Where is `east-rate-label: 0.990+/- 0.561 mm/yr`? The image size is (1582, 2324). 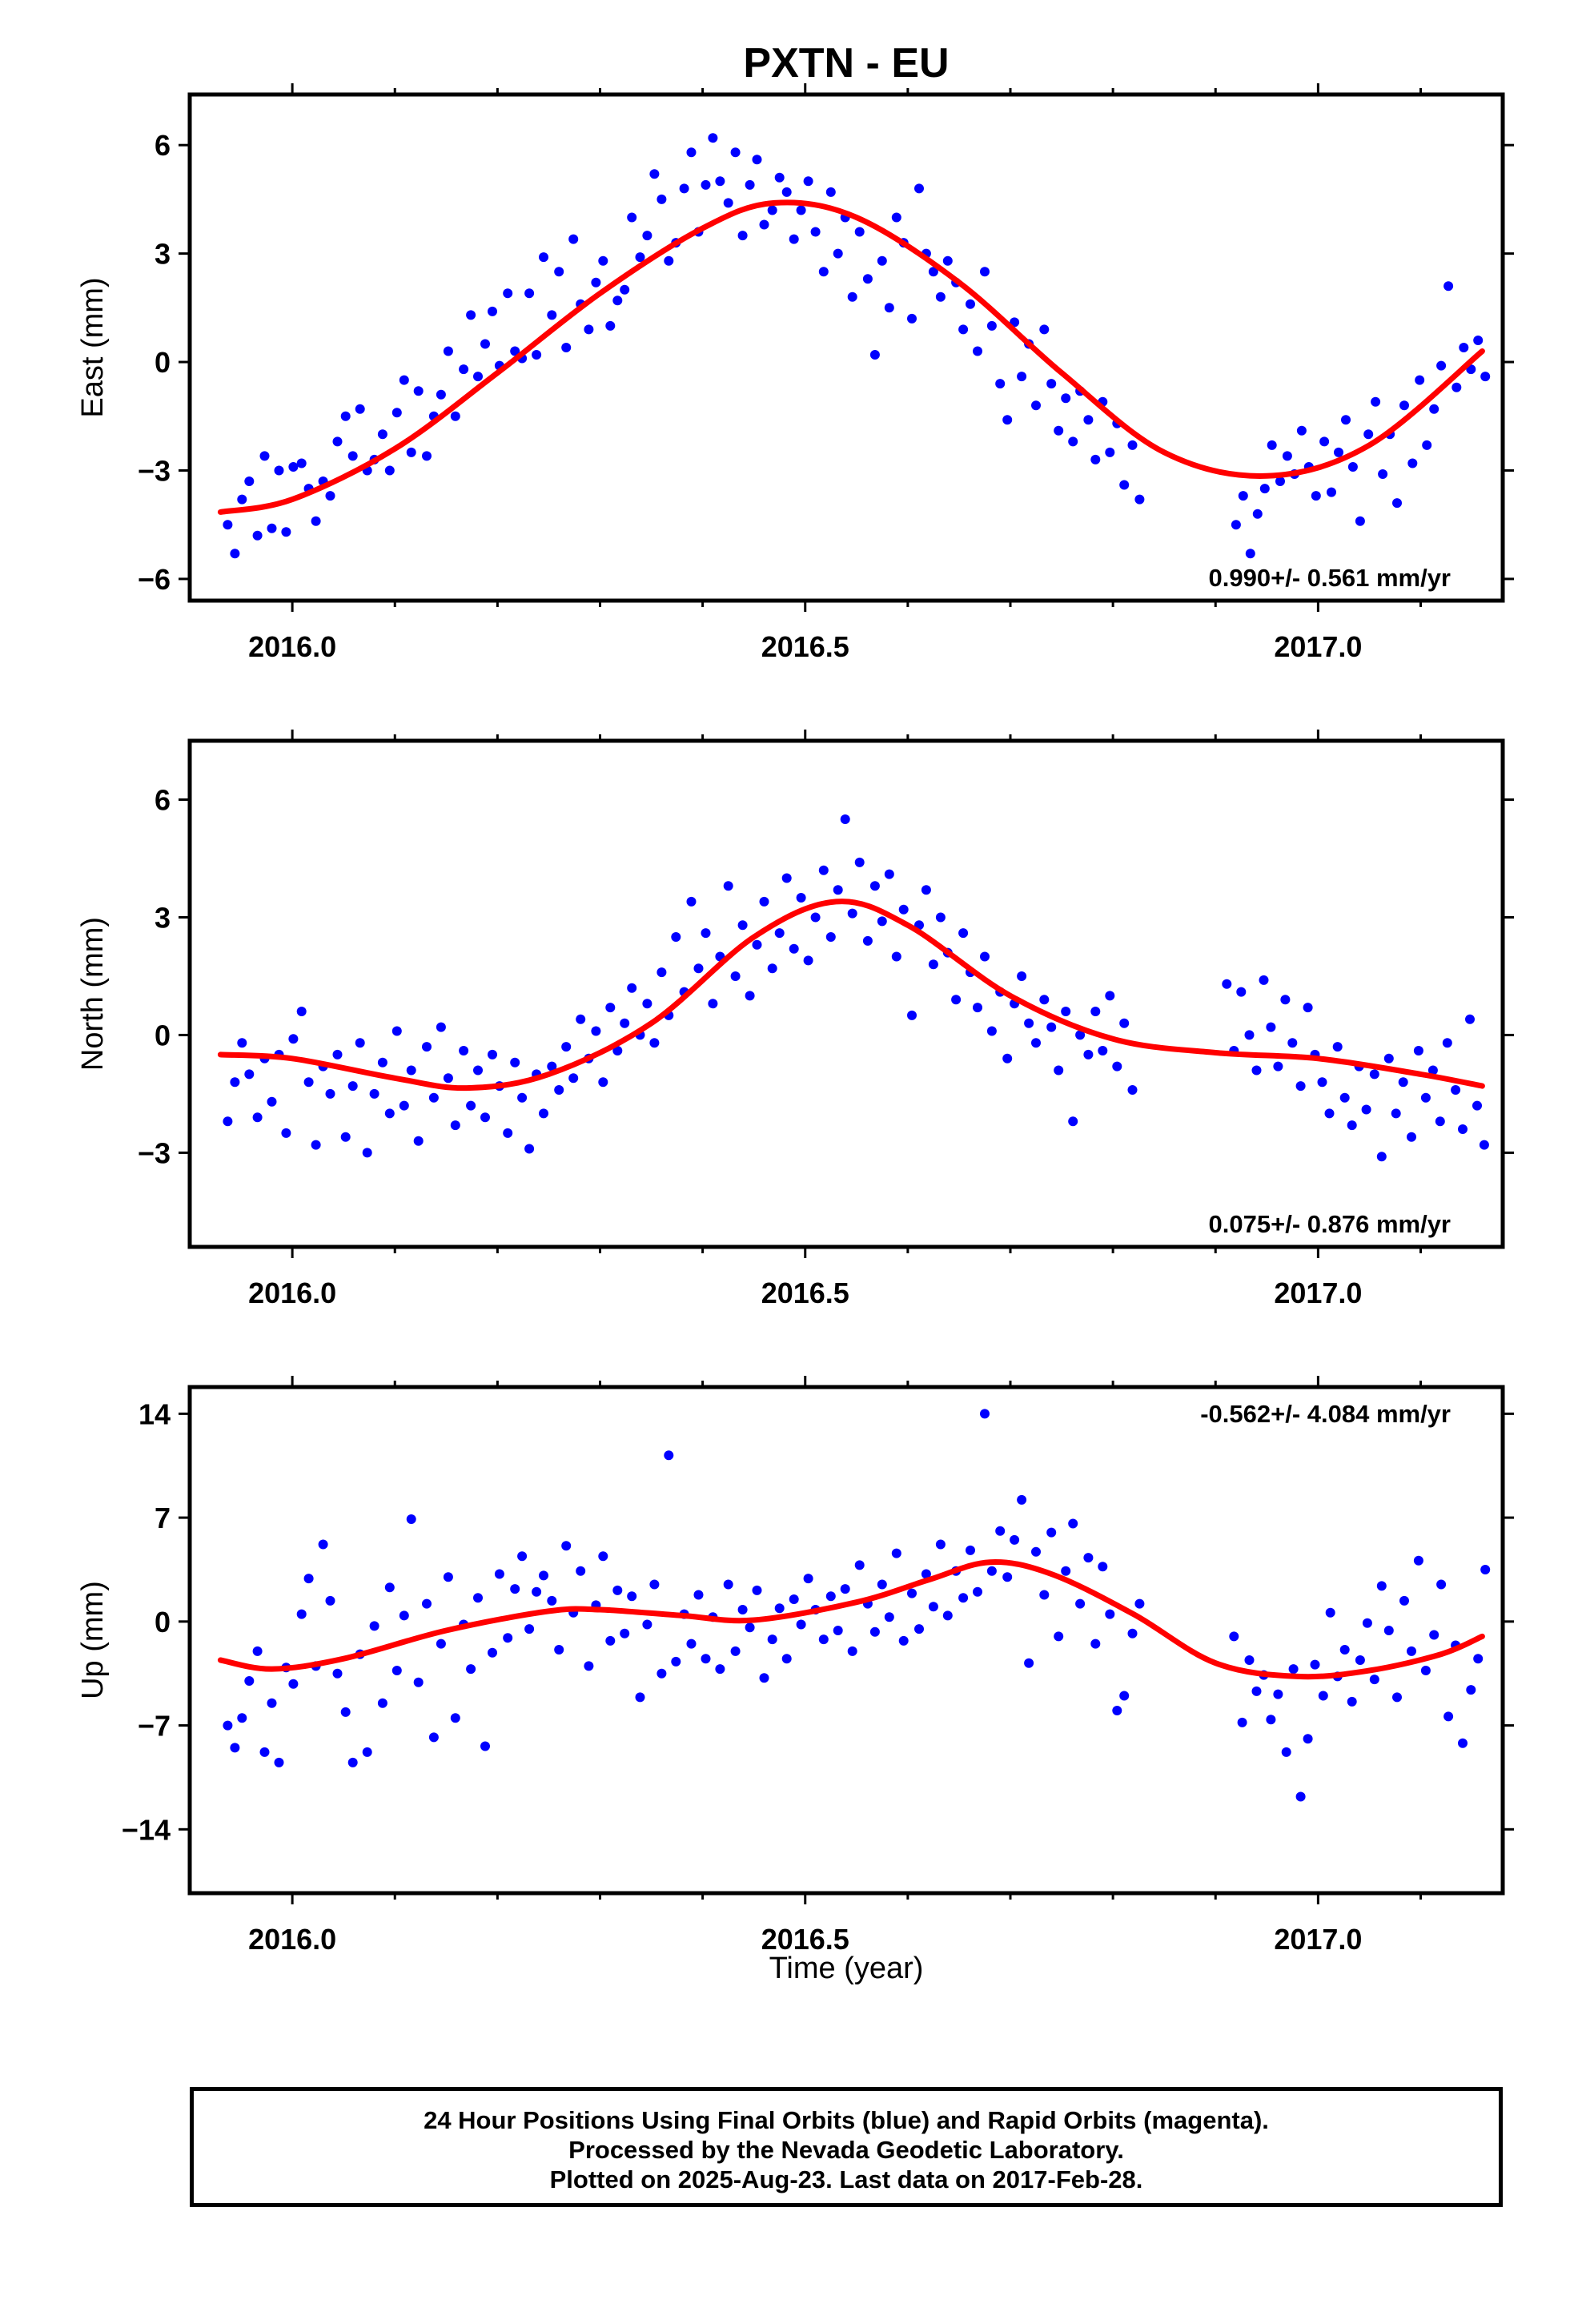
east-rate-label: 0.990+/- 0.561 mm/yr is located at coordinates (1330, 578).